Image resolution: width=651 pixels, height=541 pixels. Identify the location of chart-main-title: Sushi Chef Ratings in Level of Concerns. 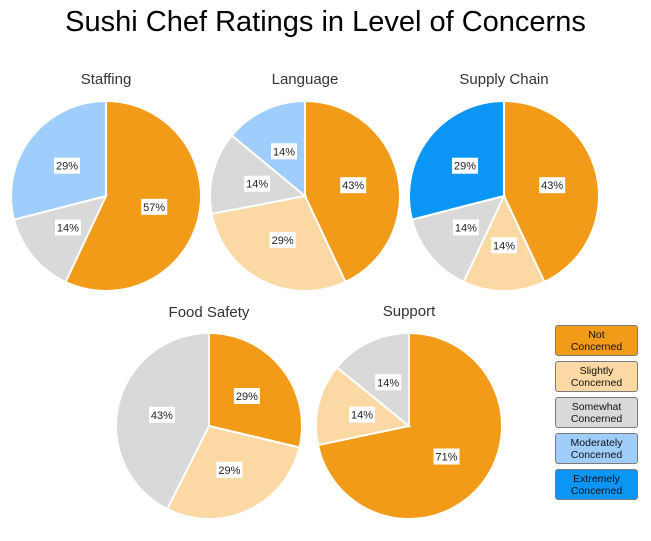
(325, 22).